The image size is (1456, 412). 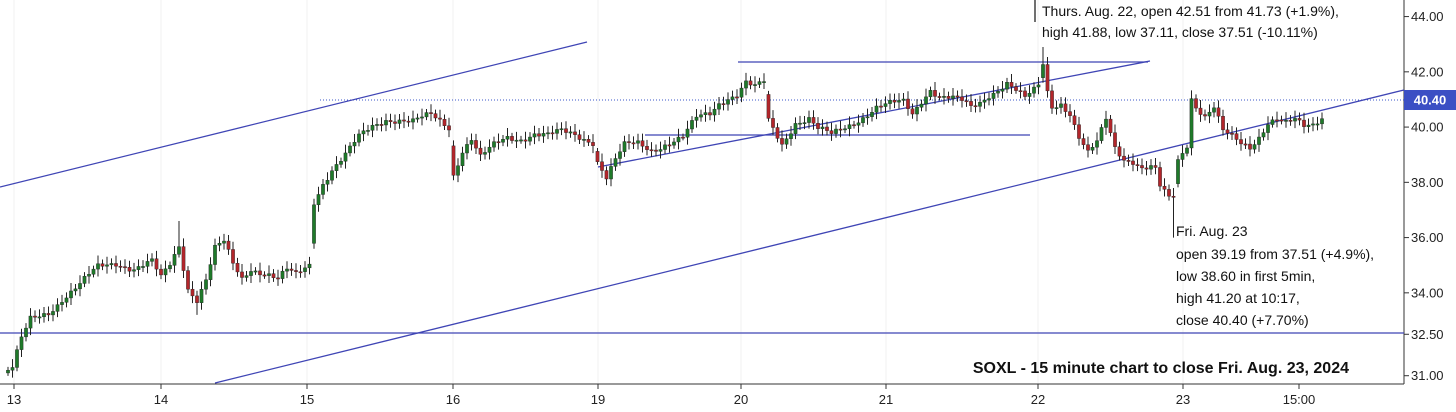 I want to click on rising-wedge-lower-line, so click(x=874, y=114).